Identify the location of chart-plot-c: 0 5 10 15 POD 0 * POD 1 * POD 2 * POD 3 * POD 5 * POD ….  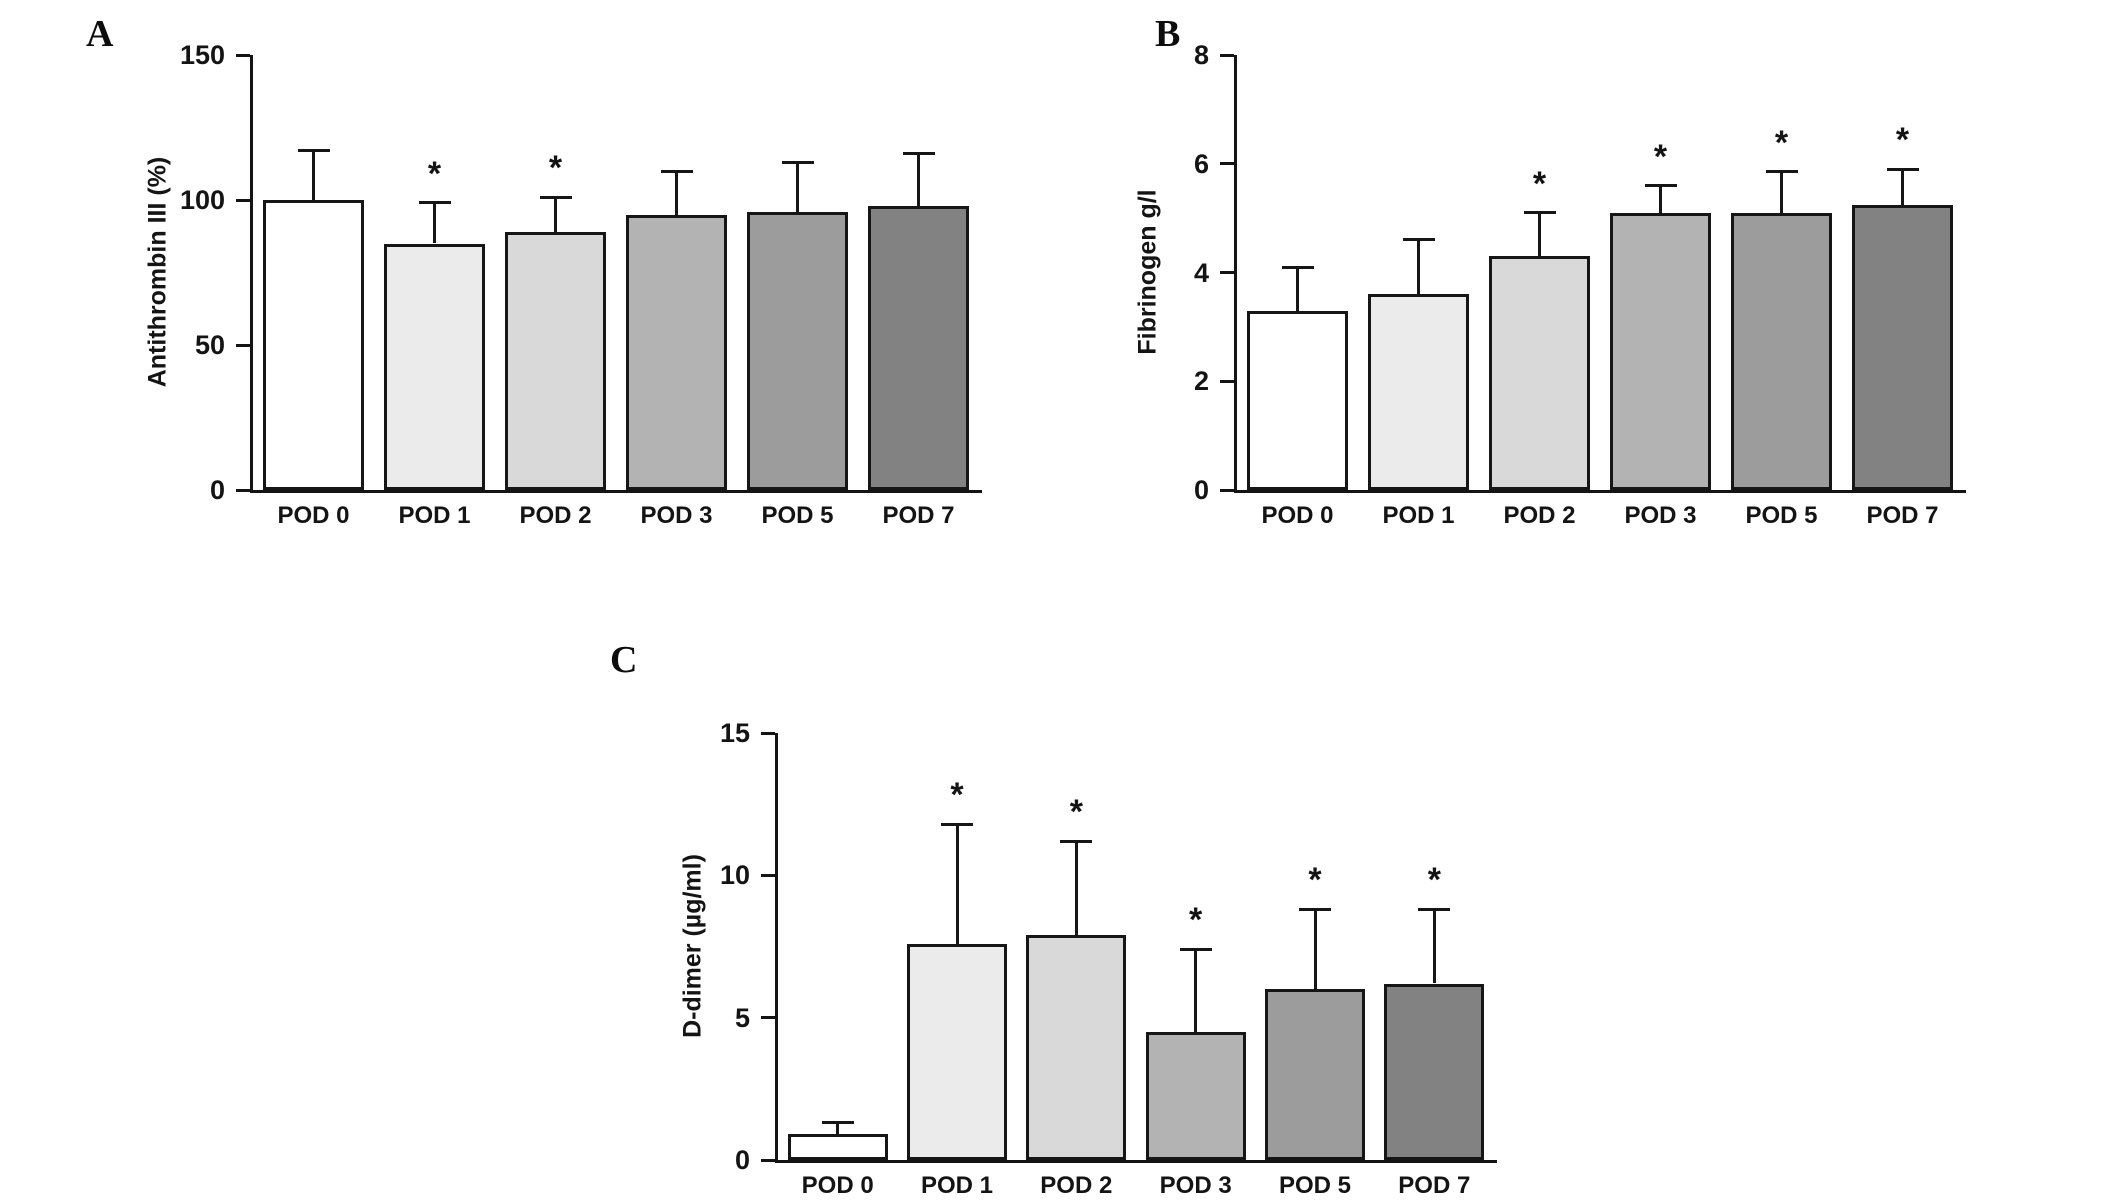
(1108, 958).